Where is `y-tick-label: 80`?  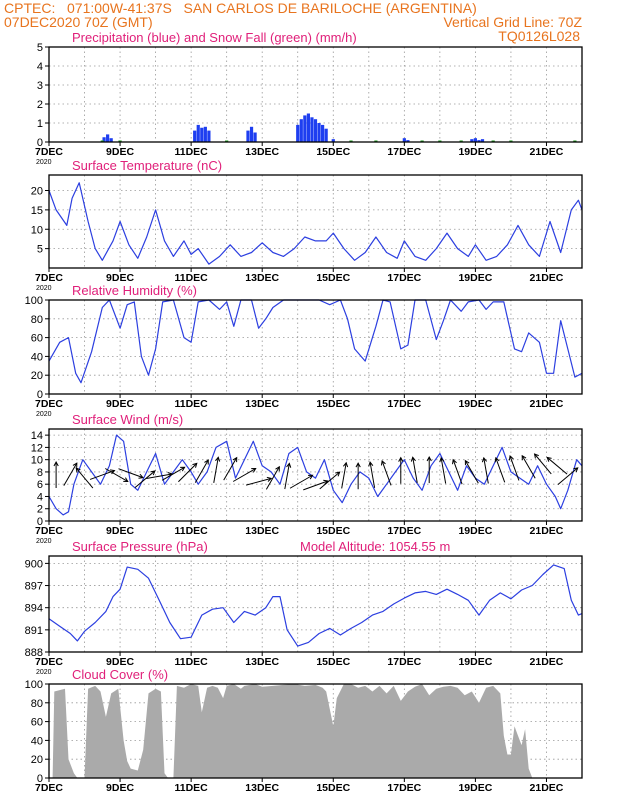 y-tick-label: 80 is located at coordinates (37, 704).